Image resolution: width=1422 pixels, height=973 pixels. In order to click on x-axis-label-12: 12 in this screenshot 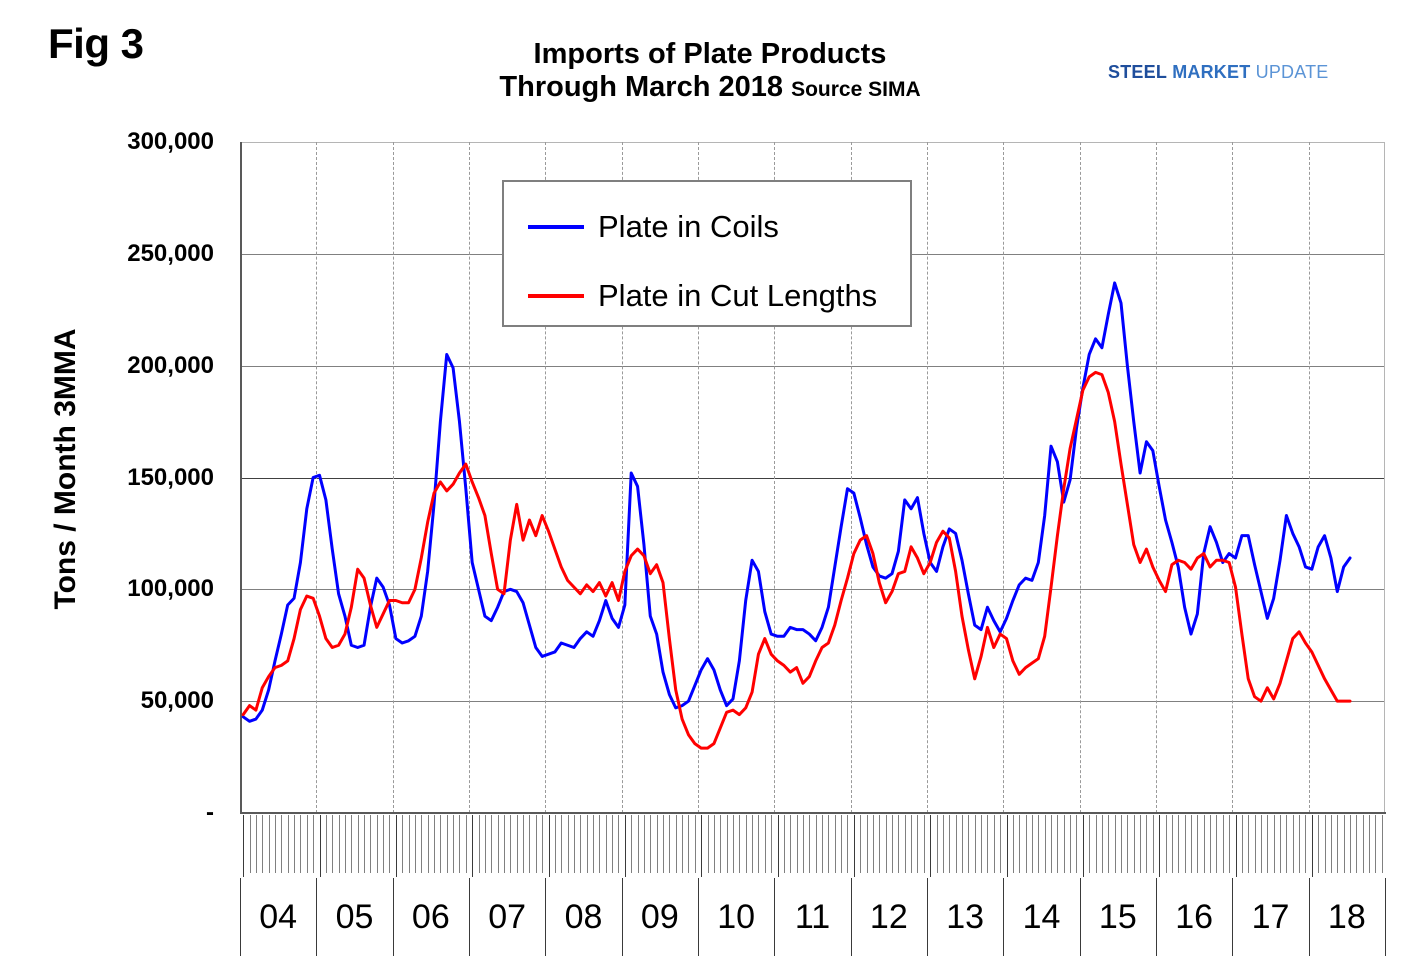, I will do `click(888, 917)`.